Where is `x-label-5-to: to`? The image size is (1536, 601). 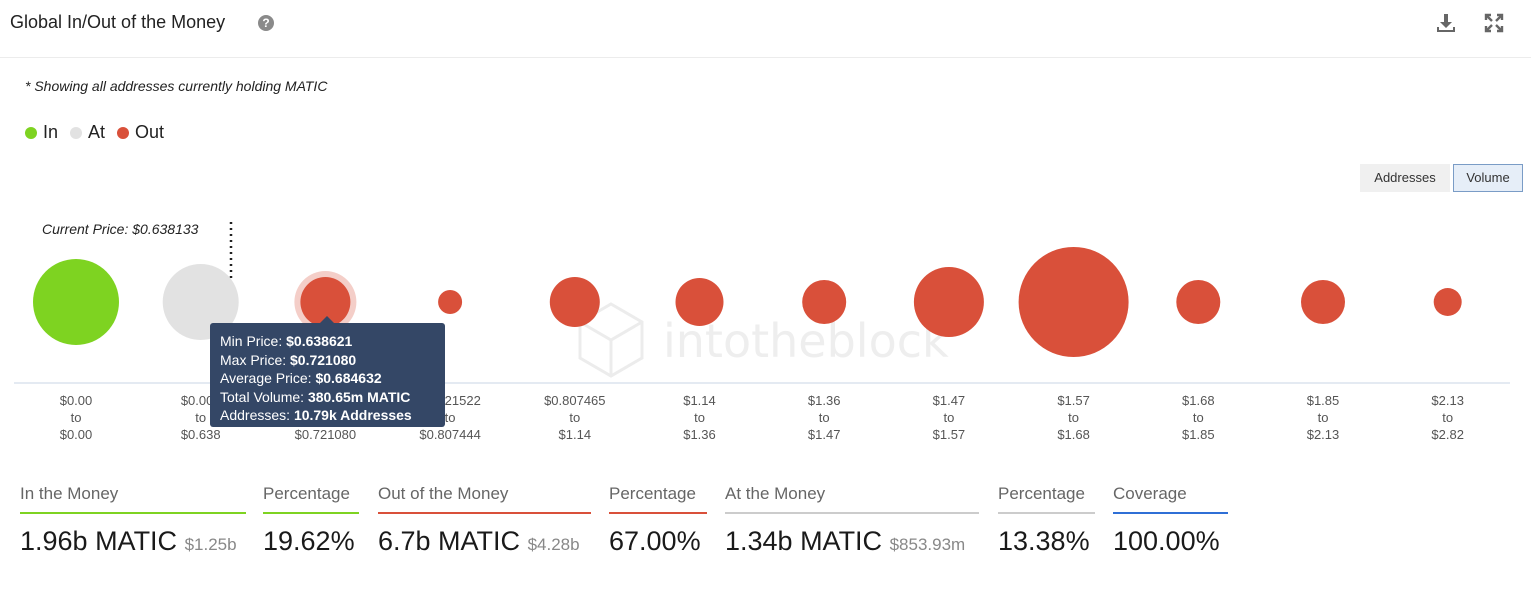
x-label-5-to: to is located at coordinates (699, 417).